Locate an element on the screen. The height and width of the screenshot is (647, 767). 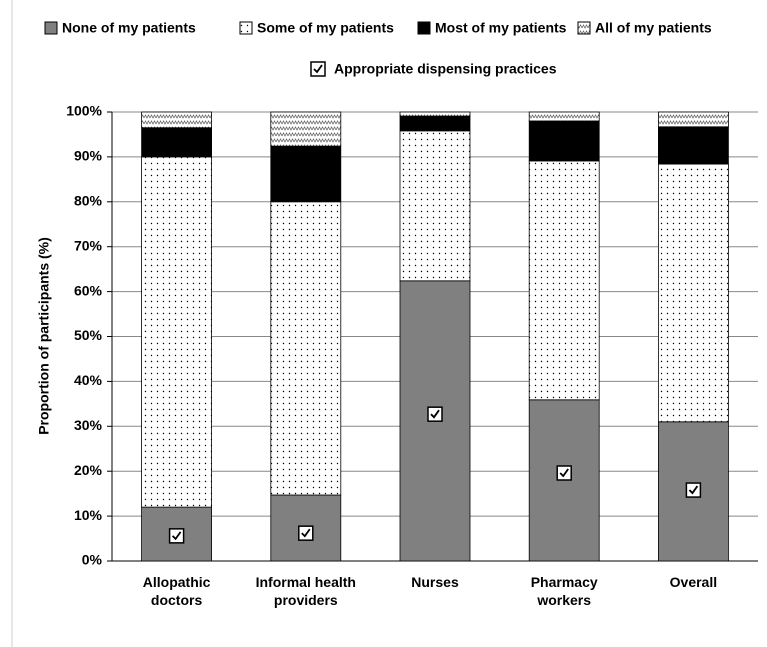
legend-label: None of my patients is located at coordinates (129, 28).